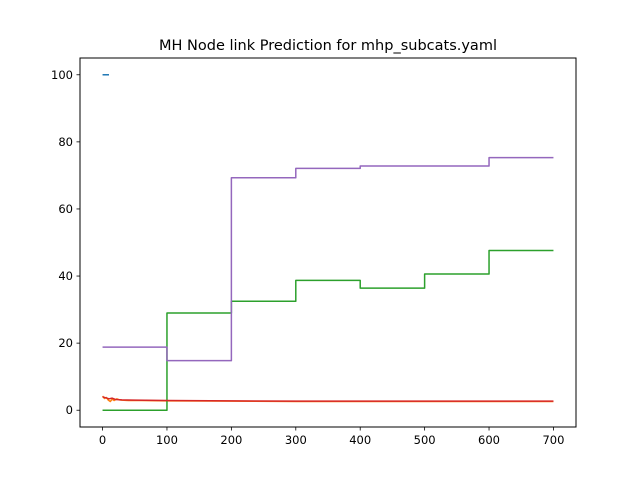 This screenshot has width=640, height=484. What do you see at coordinates (360, 440) in the screenshot?
I see `x-tick-label-4: 400` at bounding box center [360, 440].